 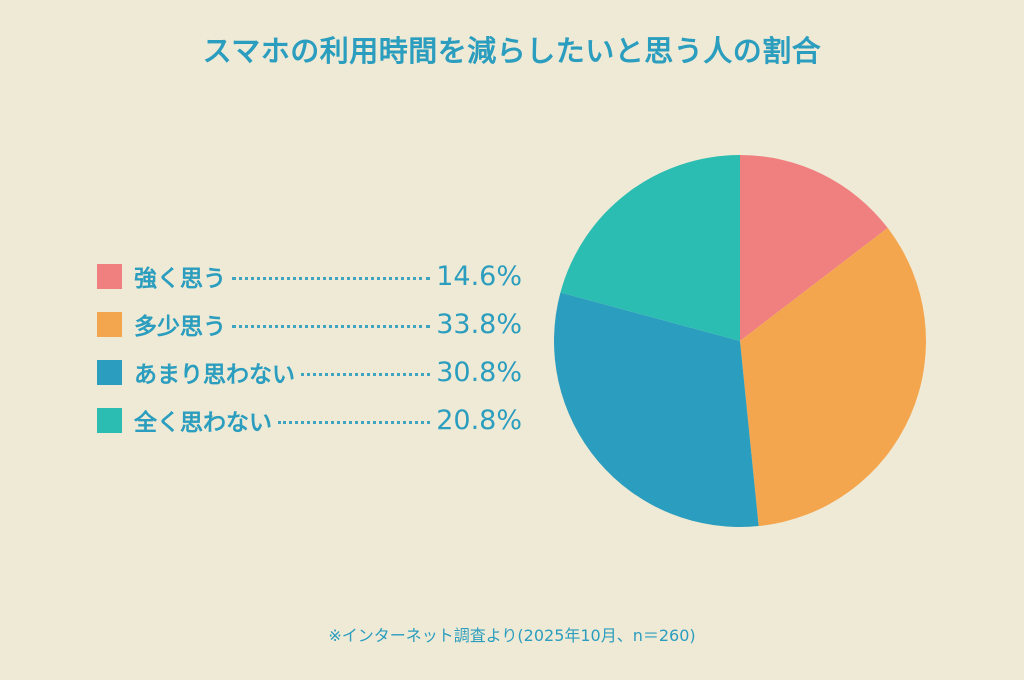 What do you see at coordinates (512, 635) in the screenshot?
I see `footnote: ※インターネット調査より(2025年10月、n＝260)` at bounding box center [512, 635].